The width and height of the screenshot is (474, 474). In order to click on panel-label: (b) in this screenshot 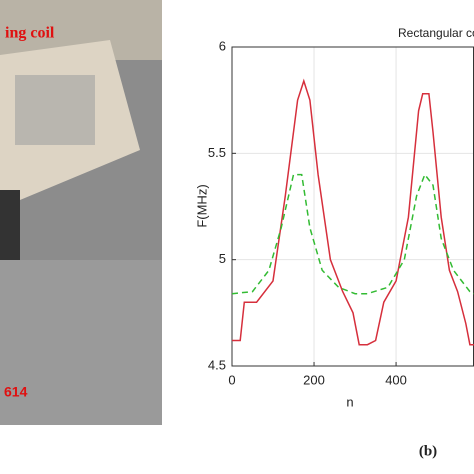, I will do `click(428, 451)`.